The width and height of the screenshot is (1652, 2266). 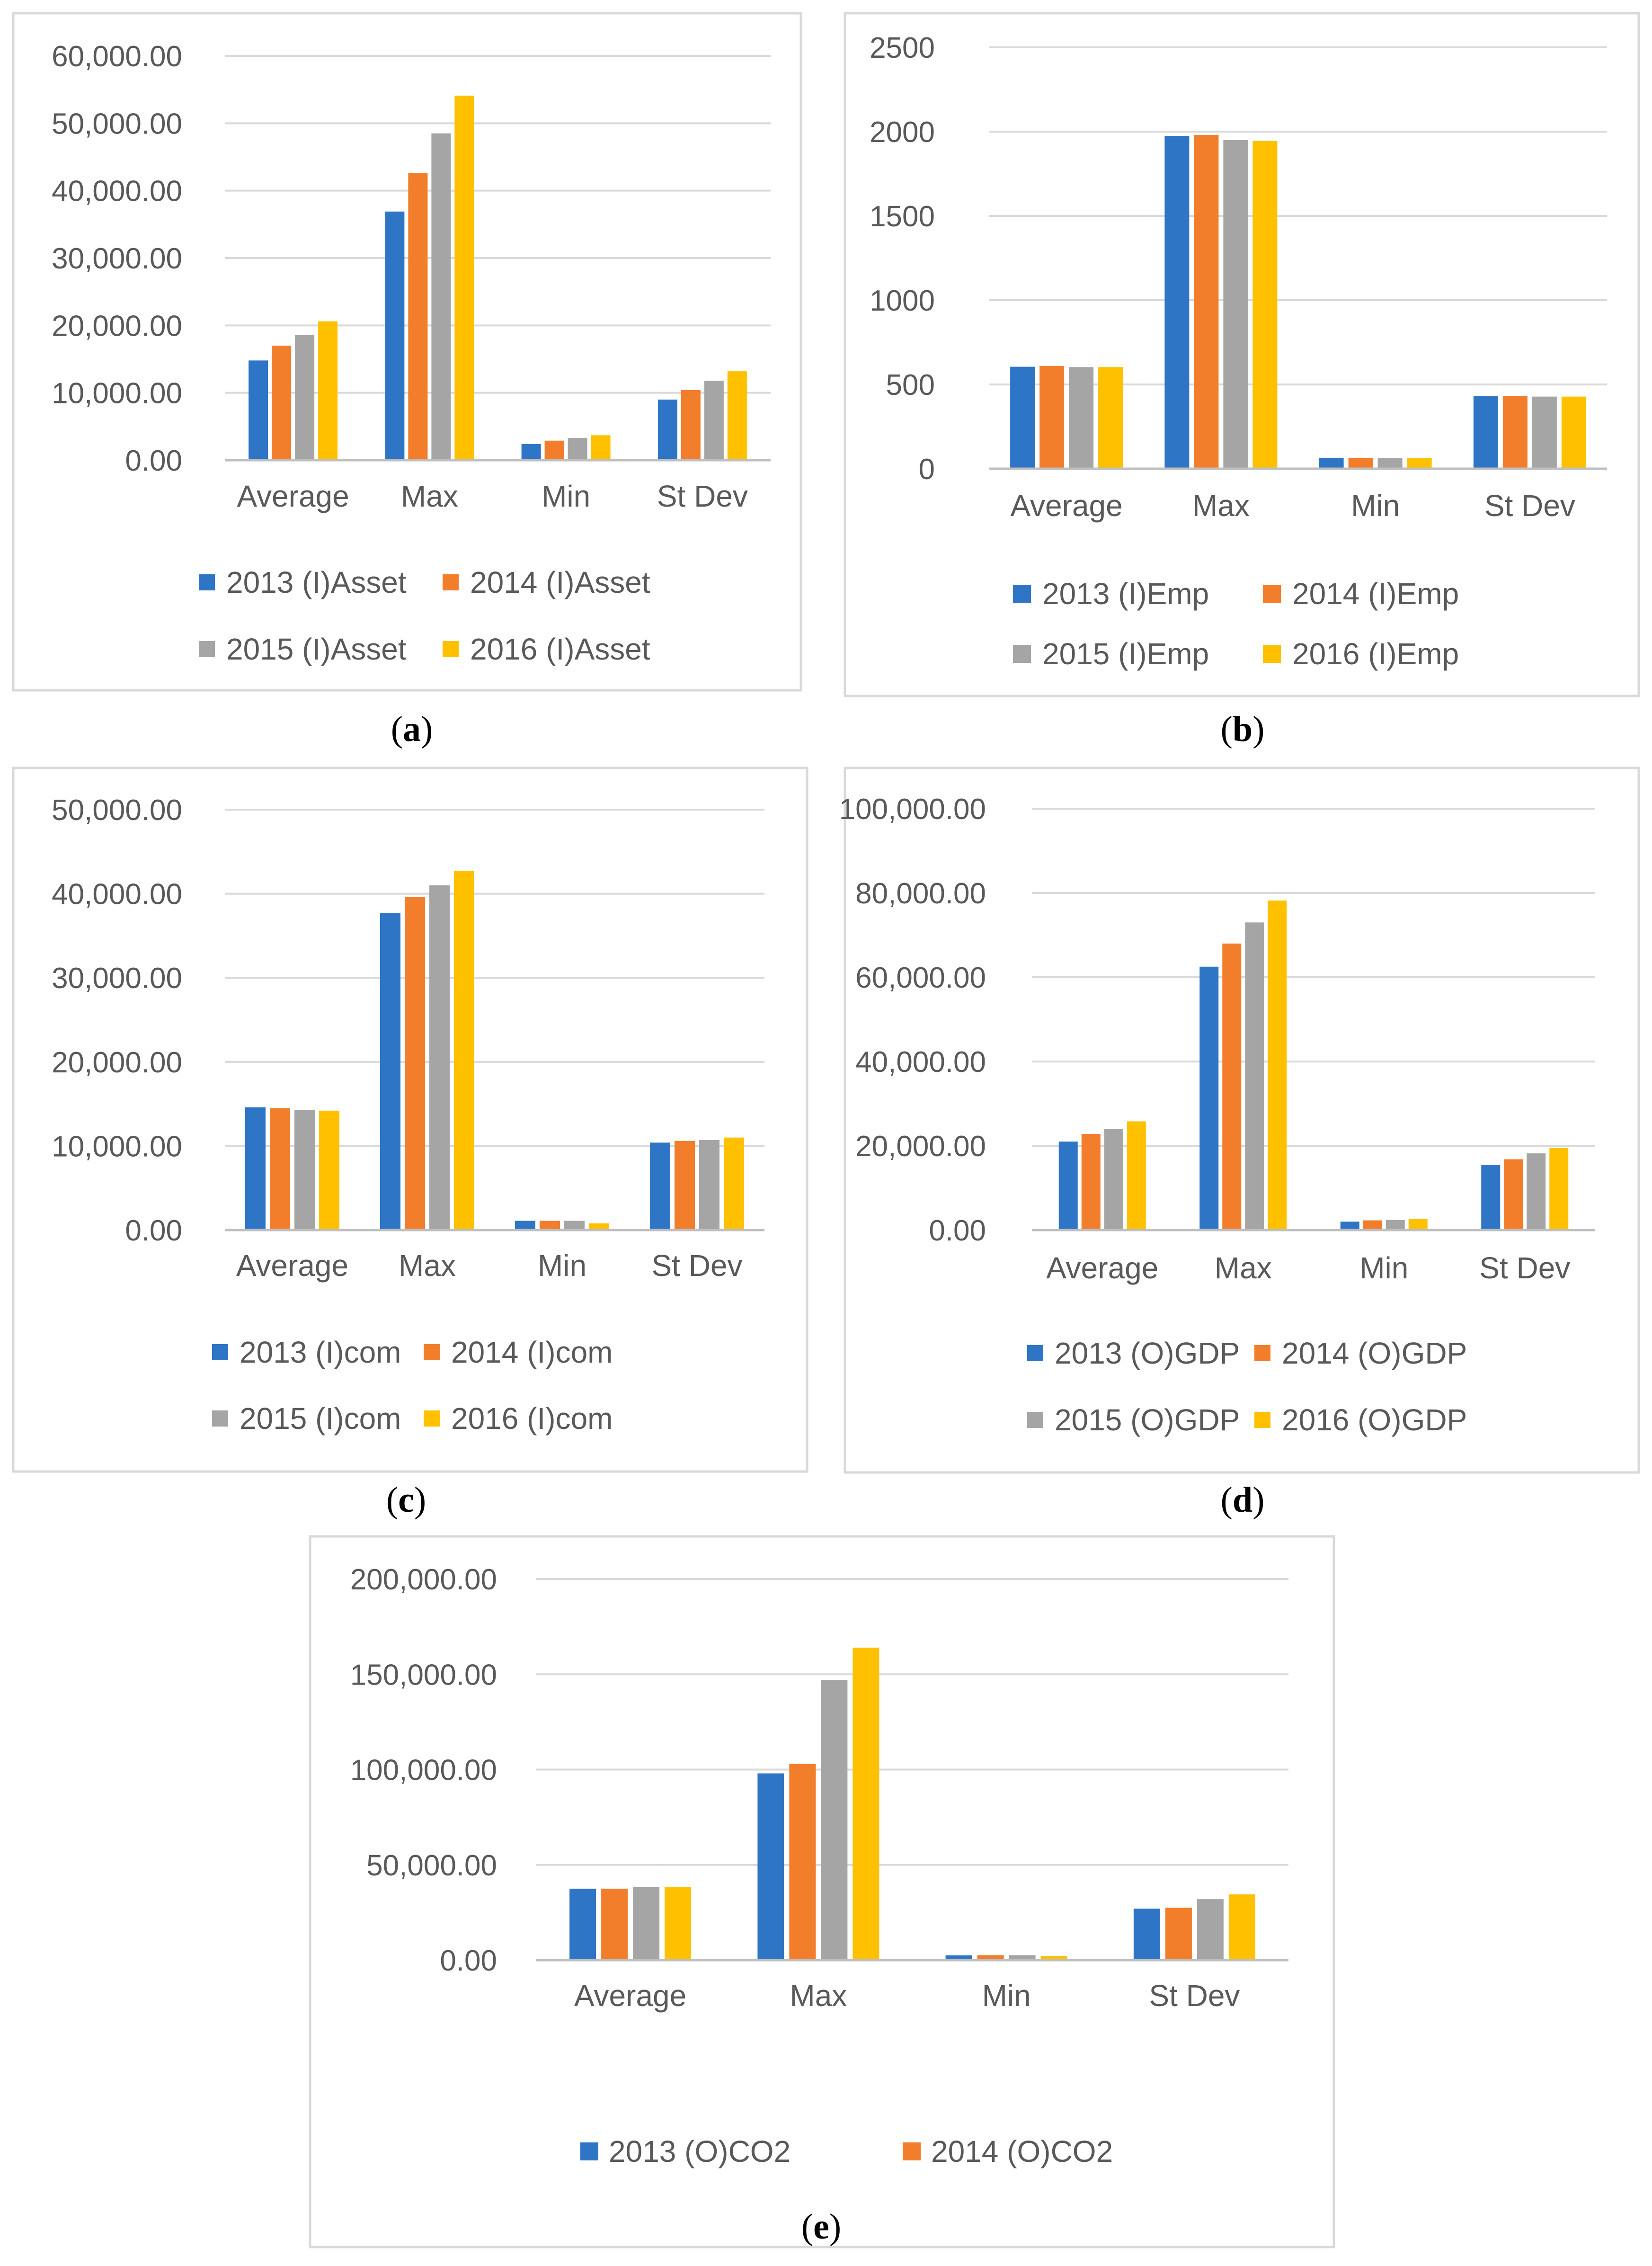 I want to click on legend-label: 2013 (I)com, so click(x=320, y=1352).